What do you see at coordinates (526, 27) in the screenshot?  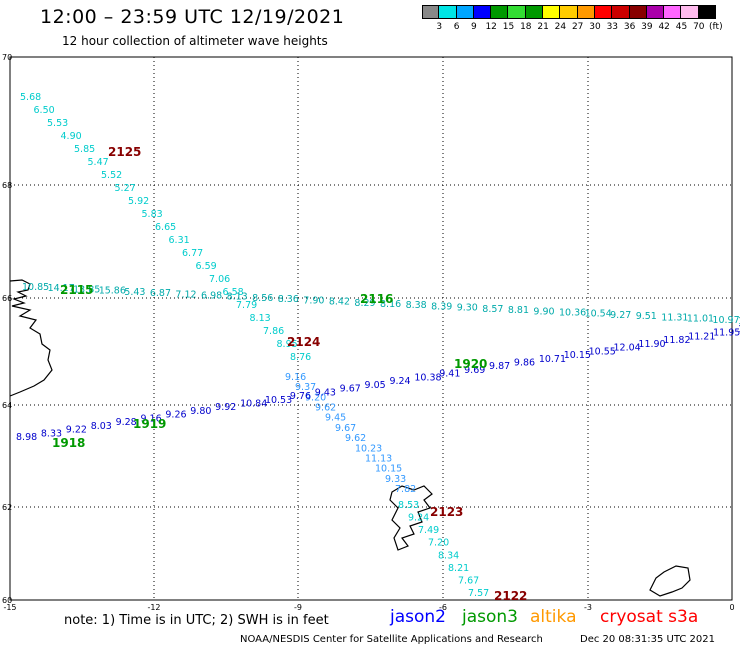 I see `scale-label: 18` at bounding box center [526, 27].